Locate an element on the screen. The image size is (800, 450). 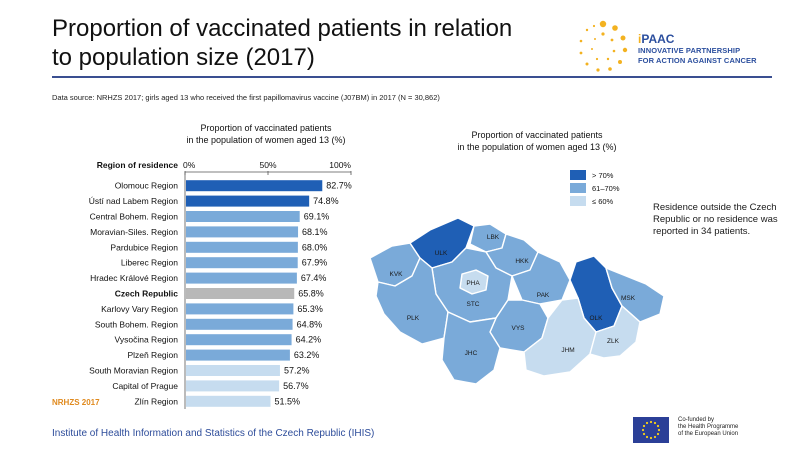
map-region-label: JHM is located at coordinates (567, 350).